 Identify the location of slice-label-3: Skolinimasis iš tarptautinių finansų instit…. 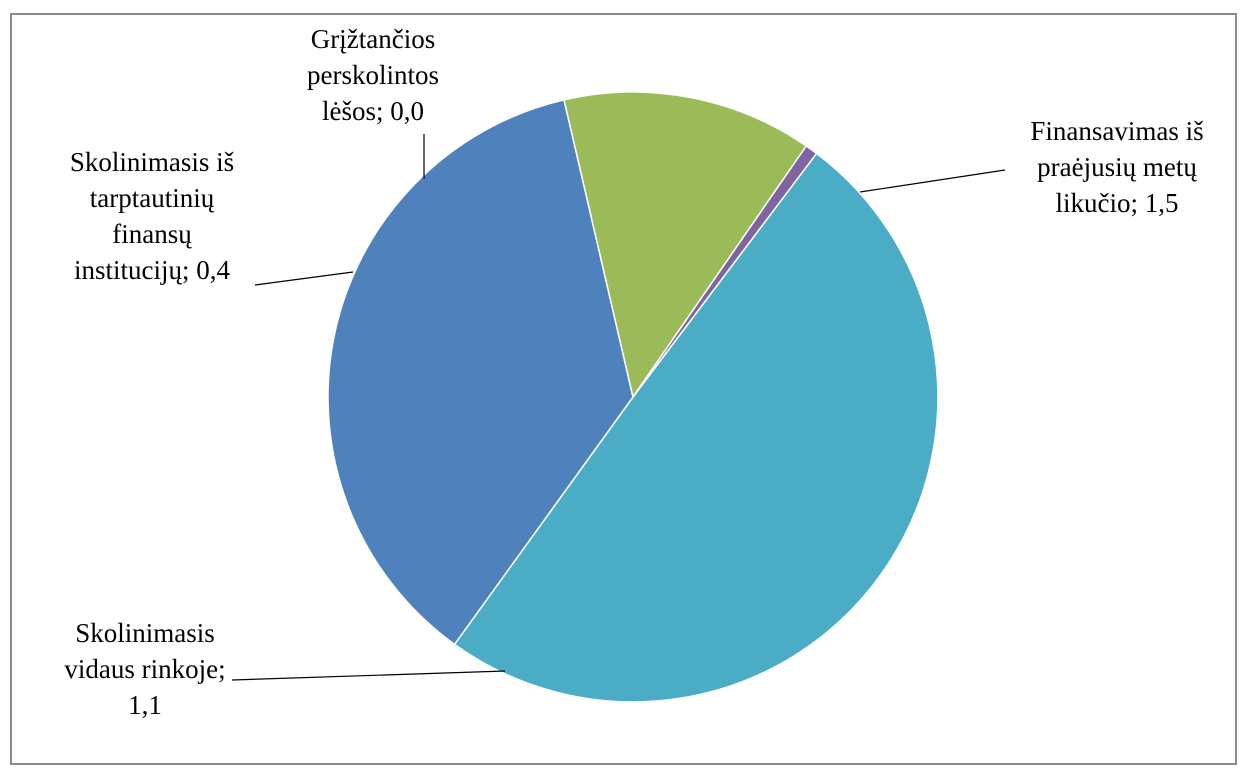
(152, 216).